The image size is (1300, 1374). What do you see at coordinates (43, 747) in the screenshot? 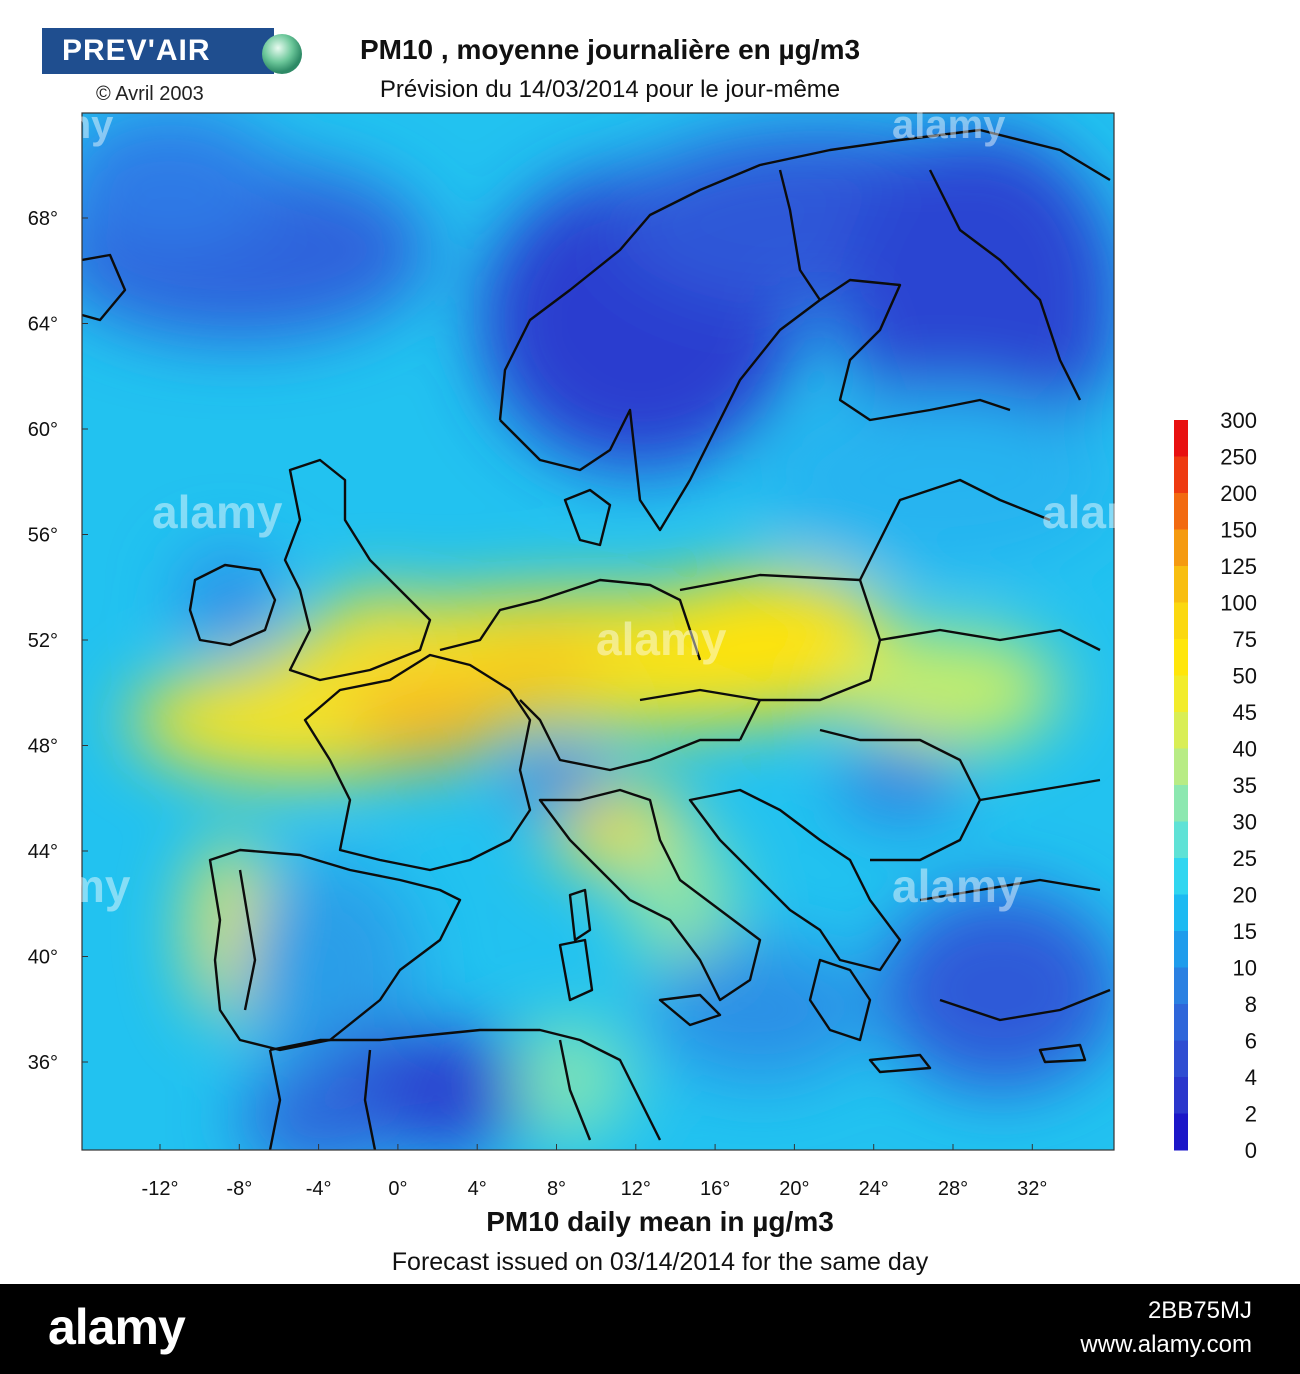
I see `latitude-tick-label: 48°` at bounding box center [43, 747].